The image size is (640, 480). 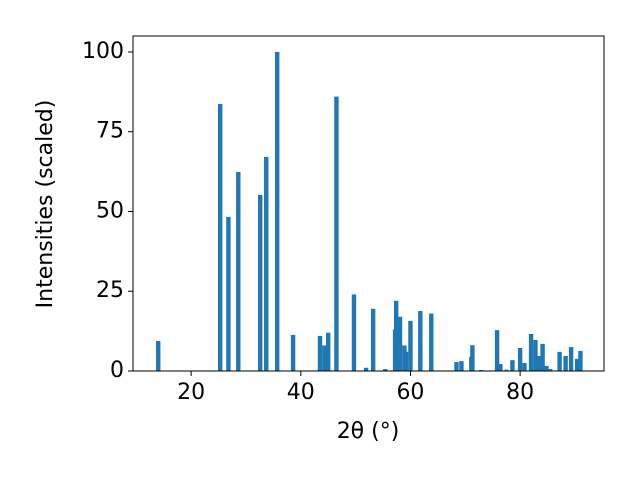 What do you see at coordinates (110, 131) in the screenshot?
I see `y-tick-label: 75` at bounding box center [110, 131].